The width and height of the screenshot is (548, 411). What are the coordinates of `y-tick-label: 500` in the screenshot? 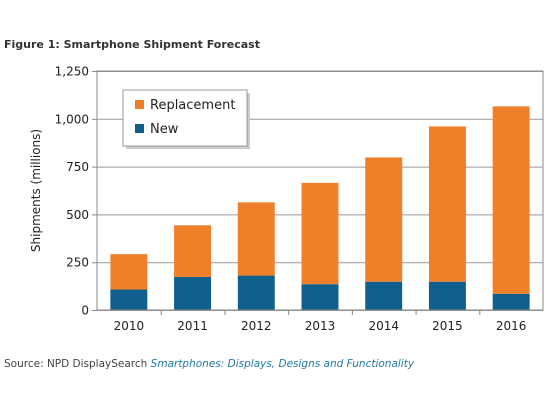 It's located at (77, 215).